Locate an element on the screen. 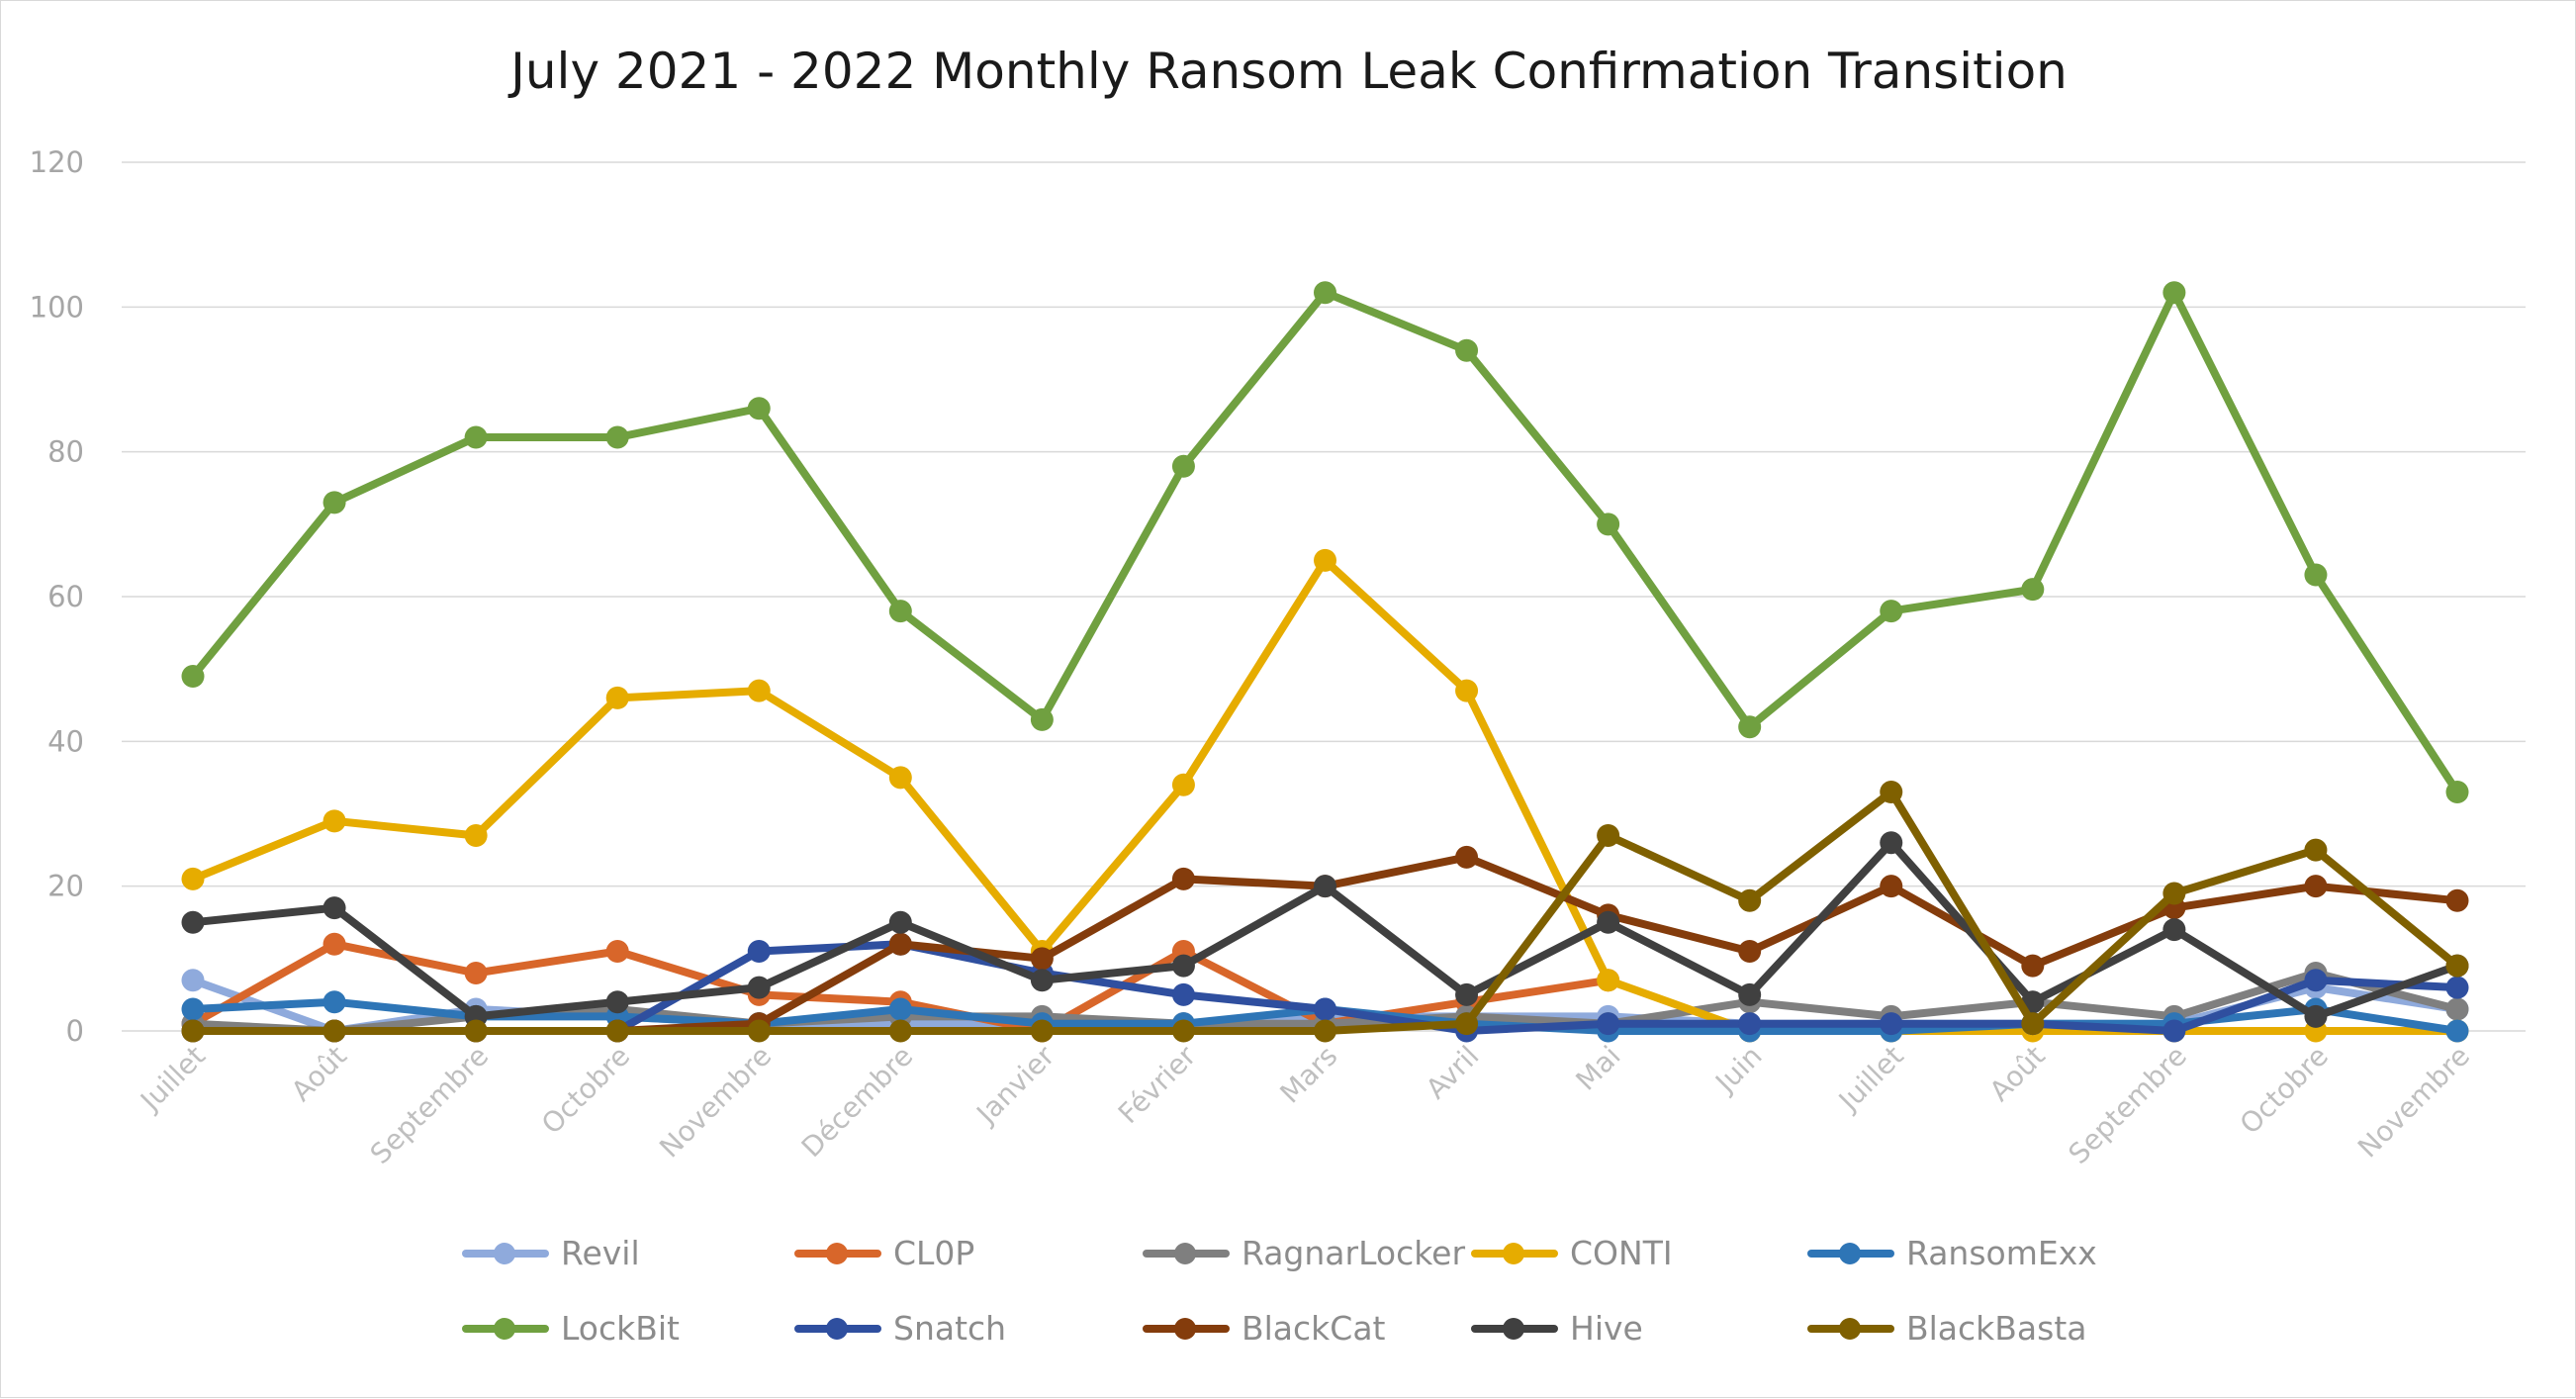 Image resolution: width=2576 pixels, height=1399 pixels. y-tick-label: 40 is located at coordinates (66, 741).